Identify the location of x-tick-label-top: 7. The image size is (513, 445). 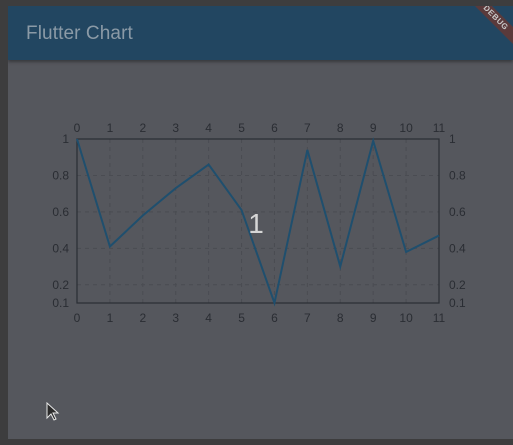
(307, 128).